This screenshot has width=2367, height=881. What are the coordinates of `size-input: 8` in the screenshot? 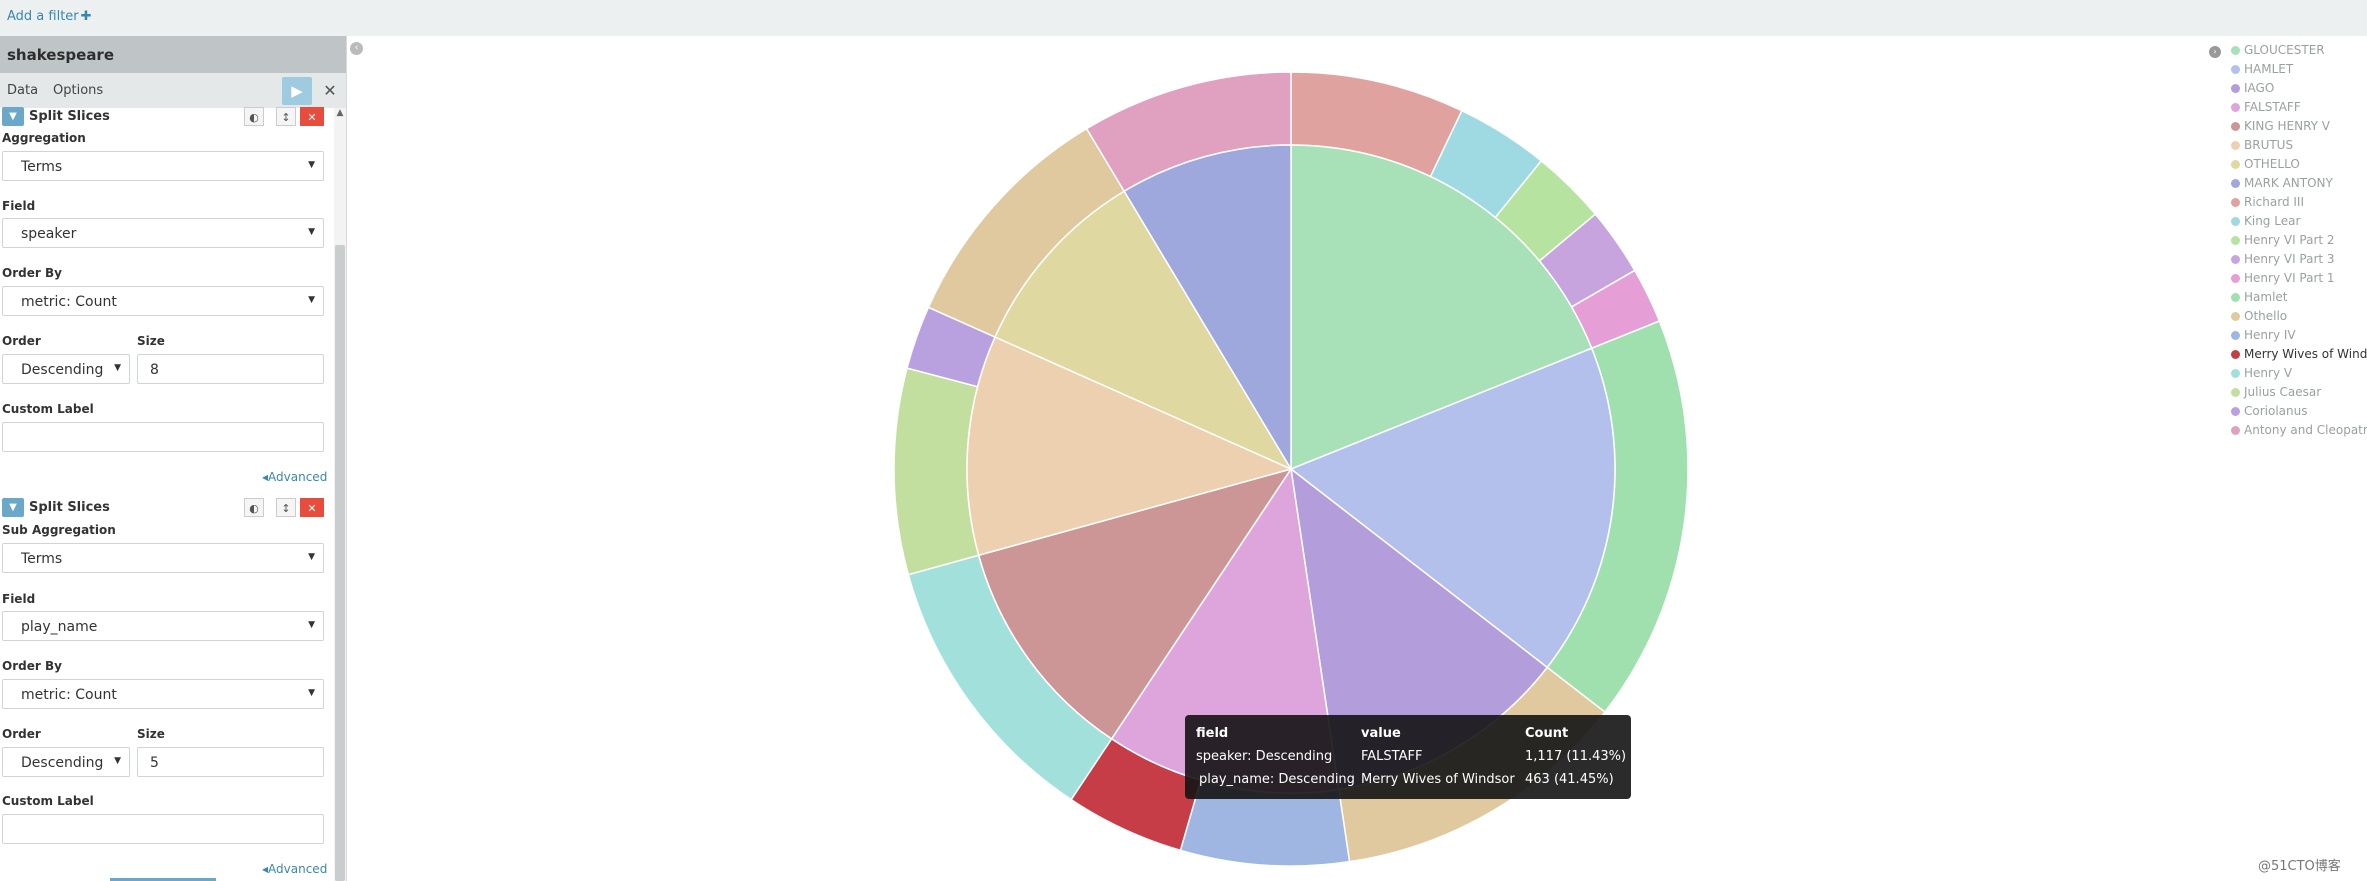 It's located at (230, 369).